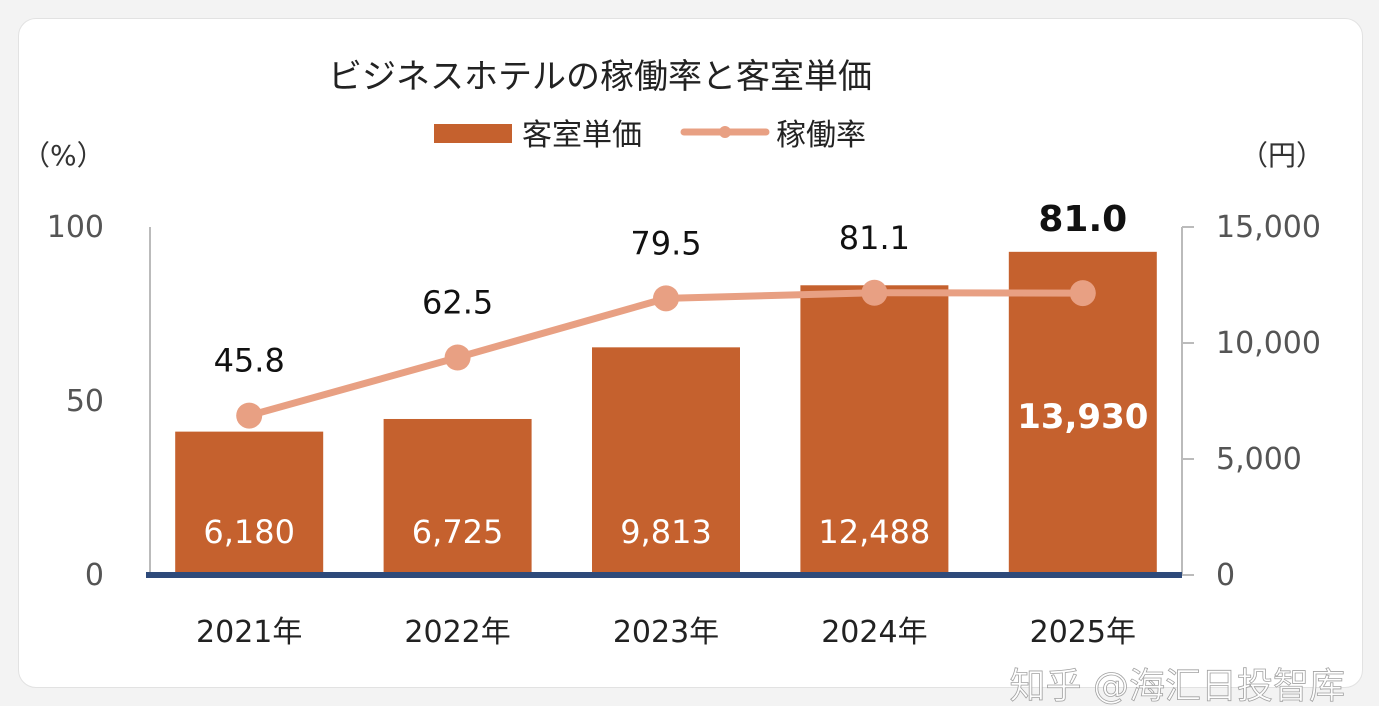 The image size is (1379, 706). Describe the element at coordinates (1268, 227) in the screenshot. I see `right-tick-label: 15,000` at that location.